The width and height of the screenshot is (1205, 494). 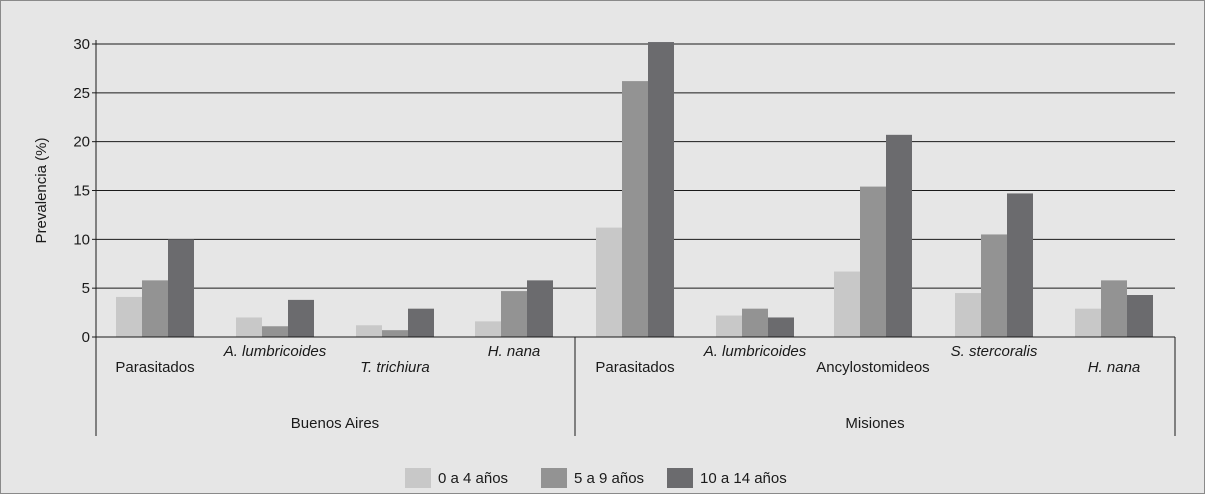 What do you see at coordinates (335, 423) in the screenshot?
I see `group-label: Buenos Aires` at bounding box center [335, 423].